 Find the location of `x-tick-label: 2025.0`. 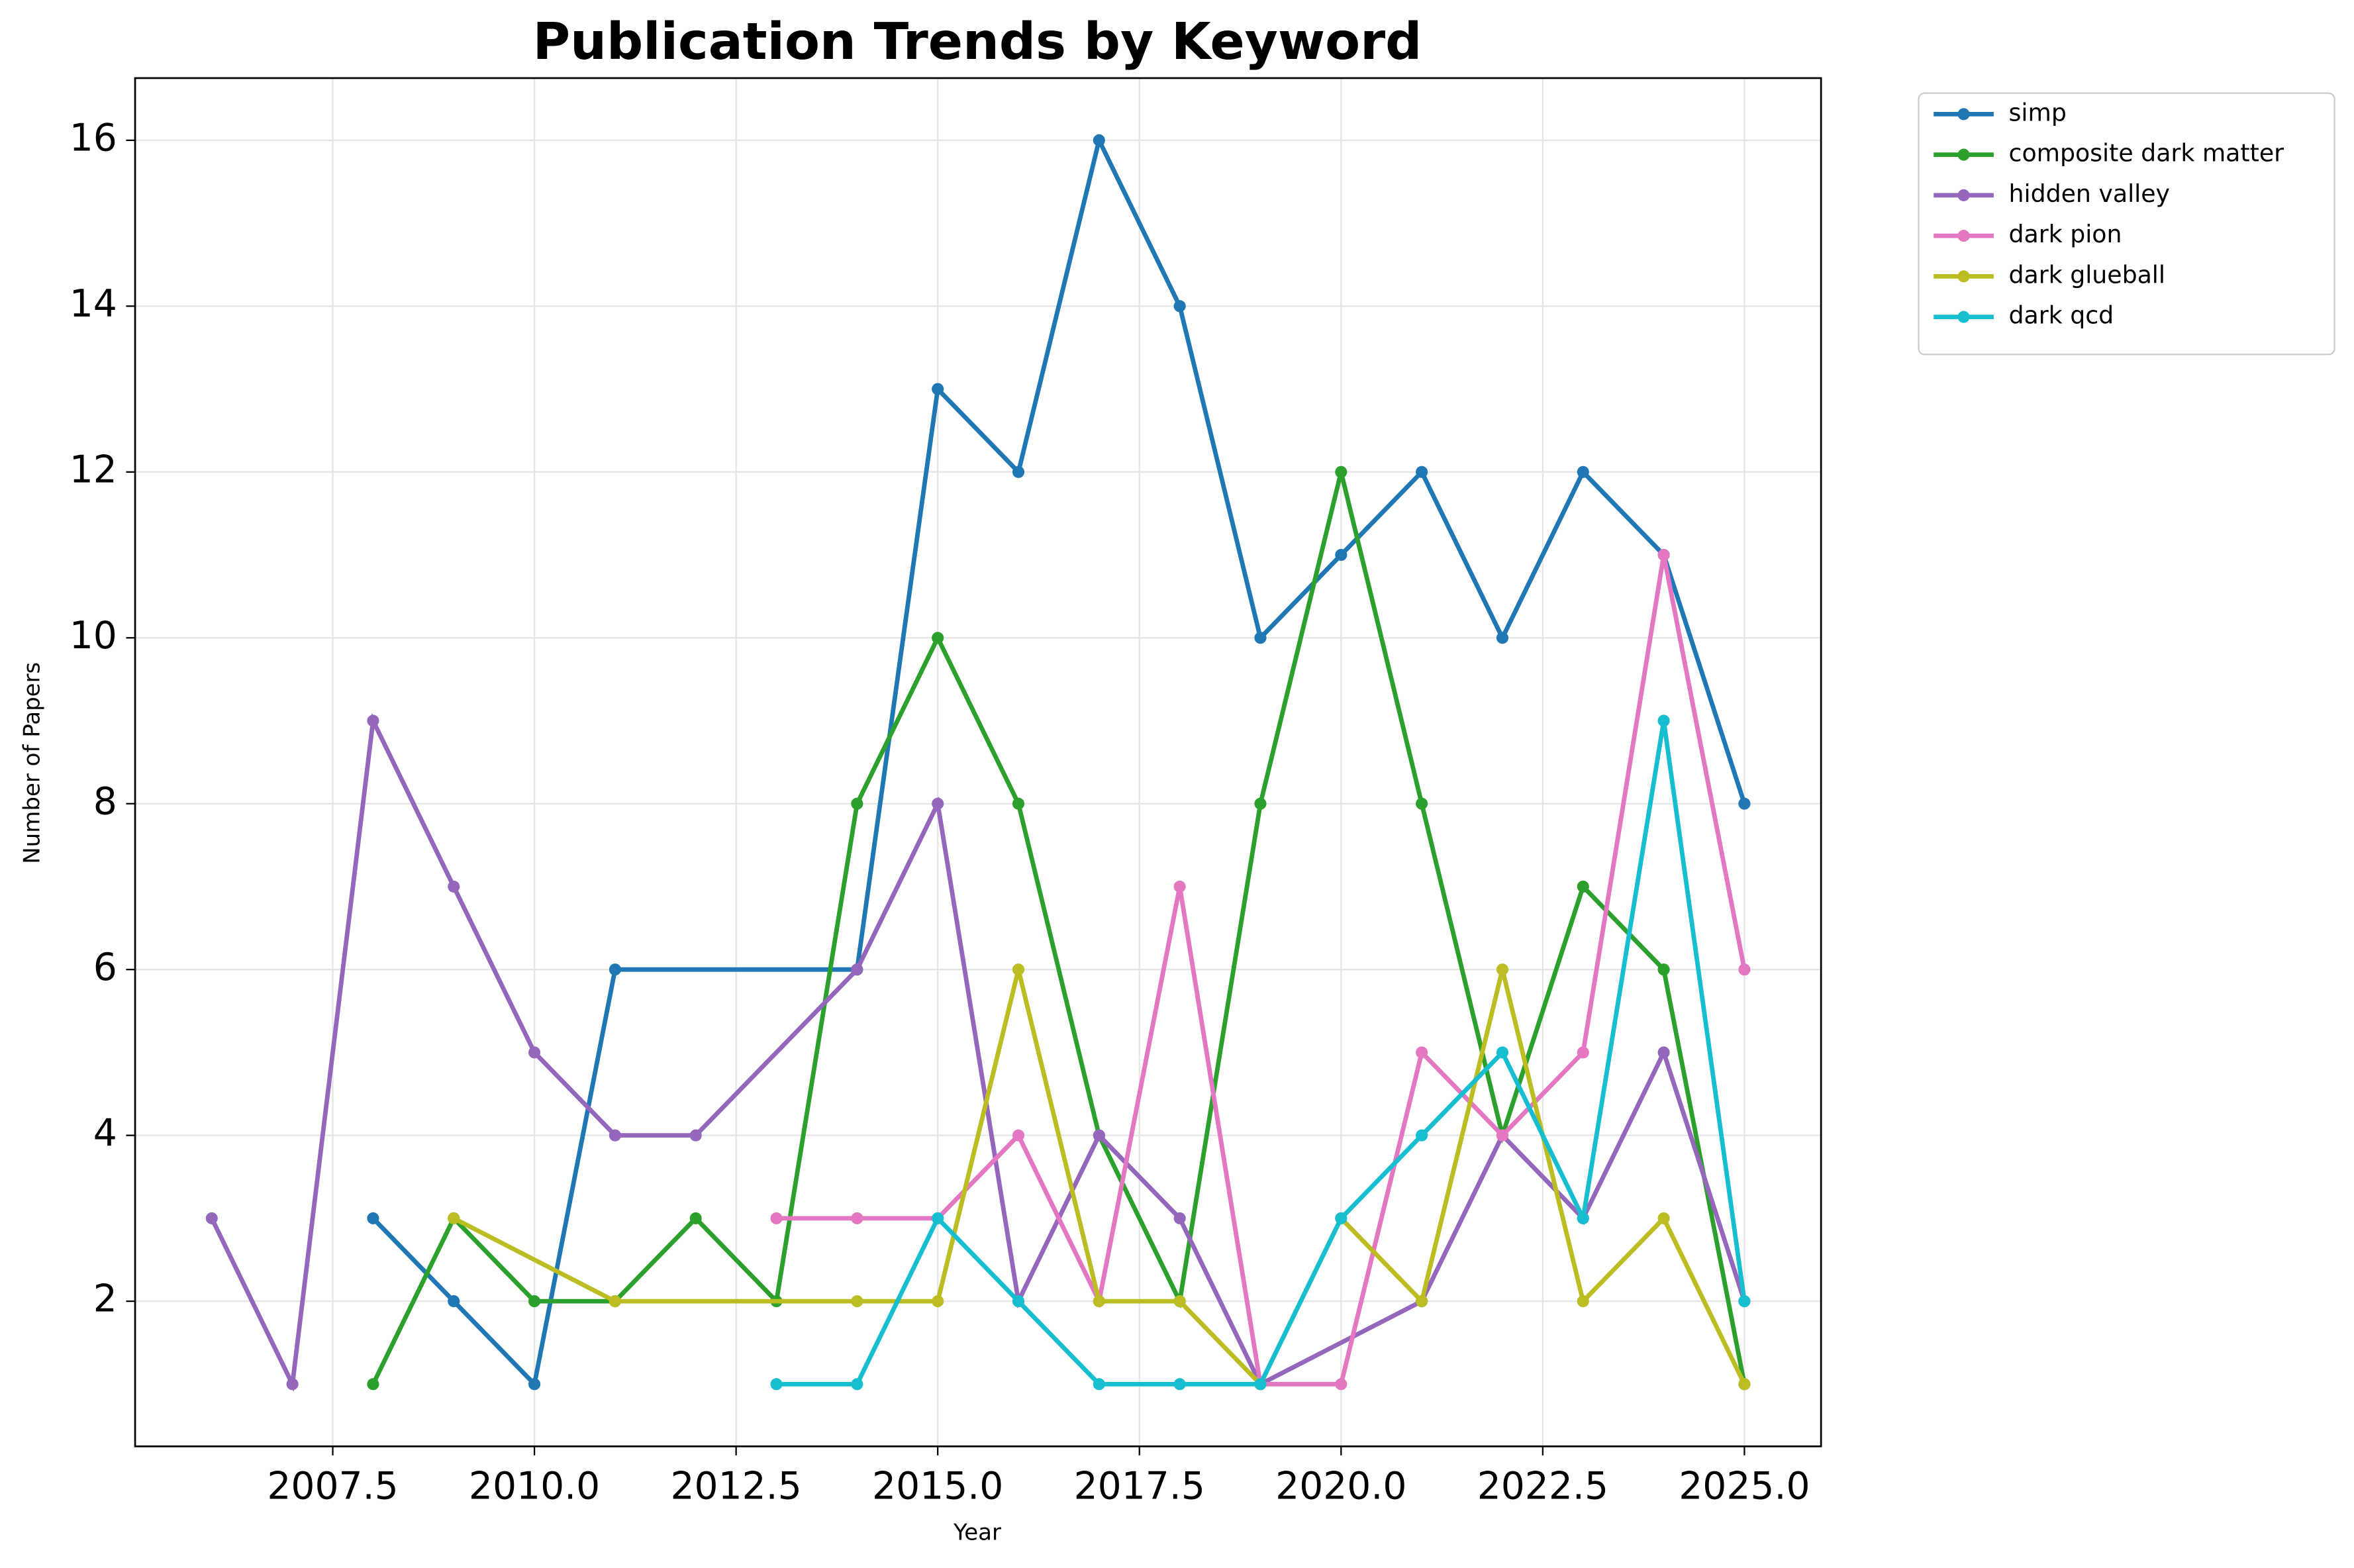

x-tick-label: 2025.0 is located at coordinates (1744, 1486).